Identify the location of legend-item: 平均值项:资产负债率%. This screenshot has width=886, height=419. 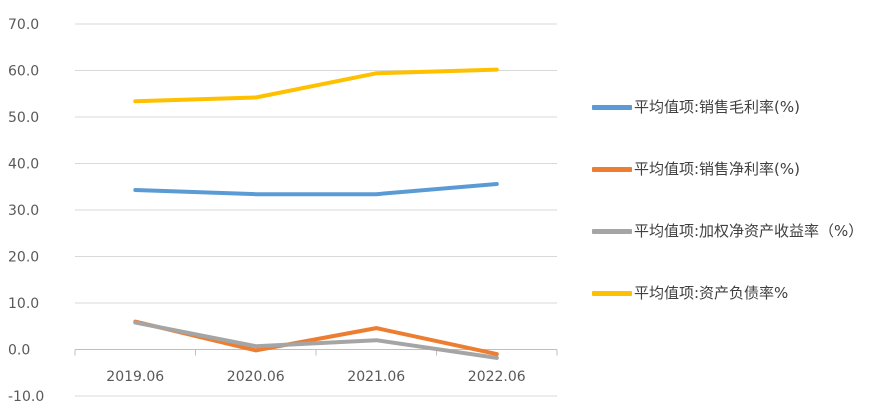
(737, 313).